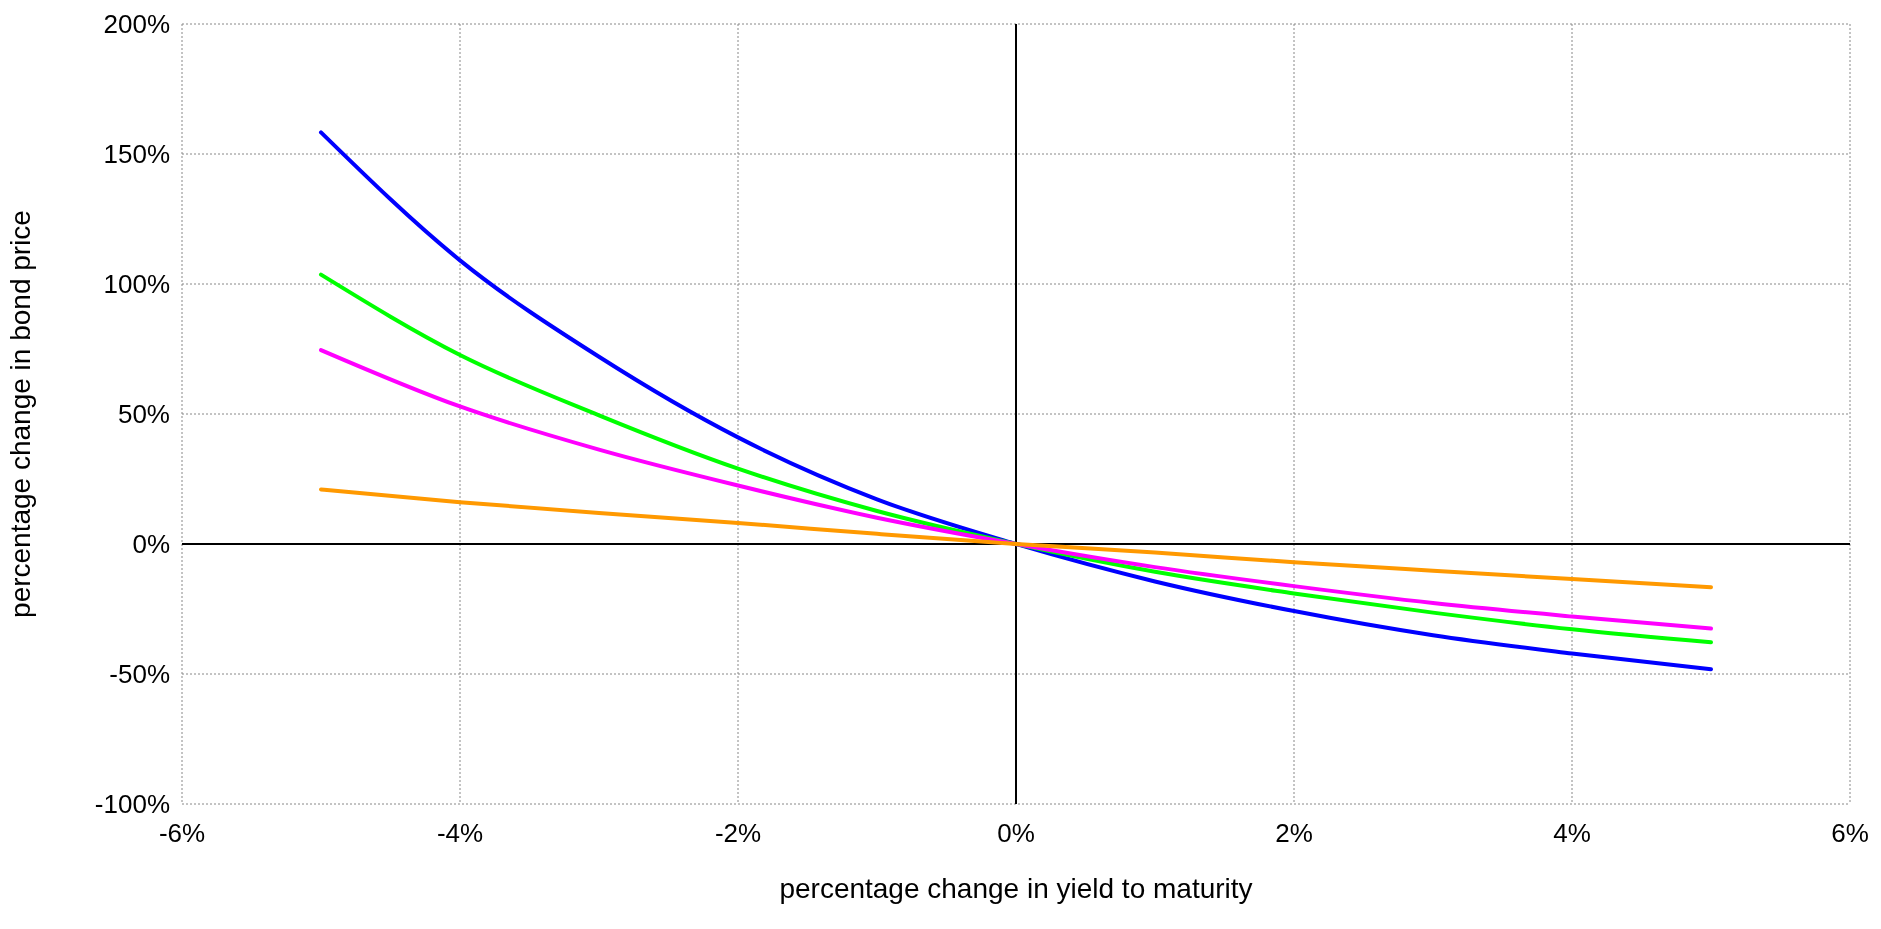 This screenshot has height=929, width=1881. I want to click on y-tick-label: 0%, so click(151, 544).